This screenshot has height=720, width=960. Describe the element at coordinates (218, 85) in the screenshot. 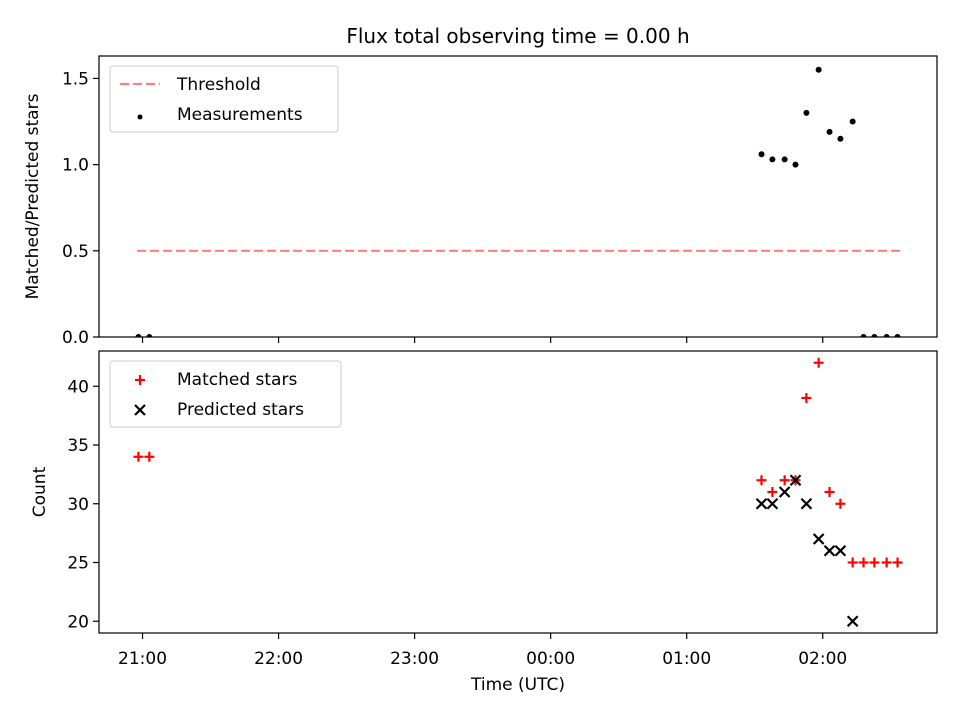

I see `threshold-legend-label: Threshold` at that location.